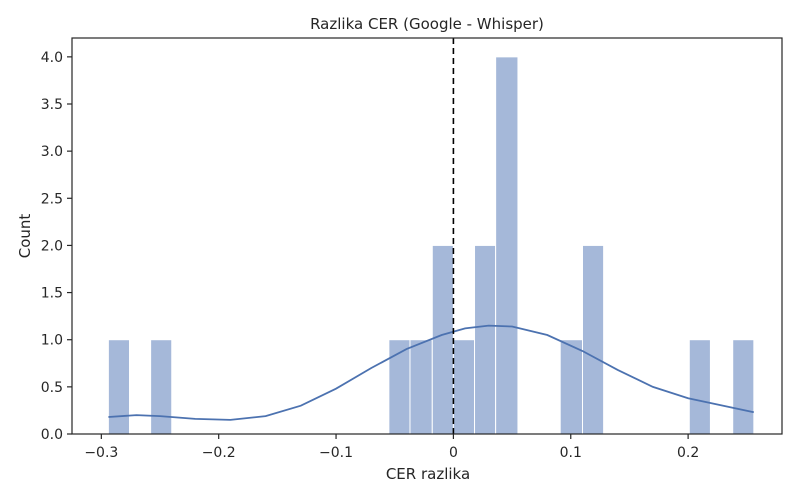 The width and height of the screenshot is (800, 500). What do you see at coordinates (101, 453) in the screenshot?
I see `x-tick-label: −0.3` at bounding box center [101, 453].